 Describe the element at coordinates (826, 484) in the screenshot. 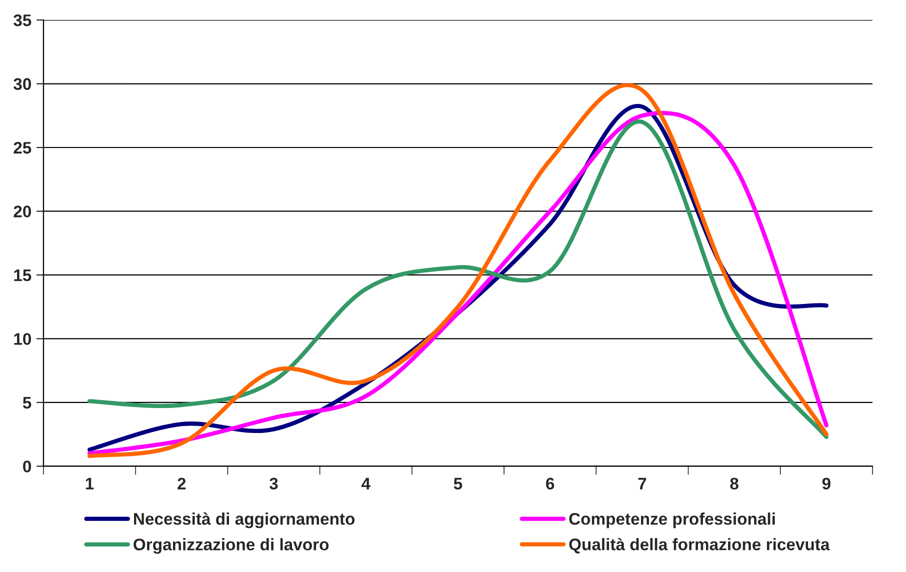

I see `x-tick-label: 9` at that location.